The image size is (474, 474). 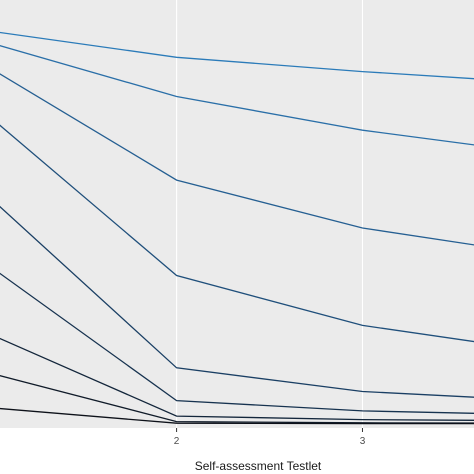 I want to click on x-tick-label: 3, so click(x=363, y=441).